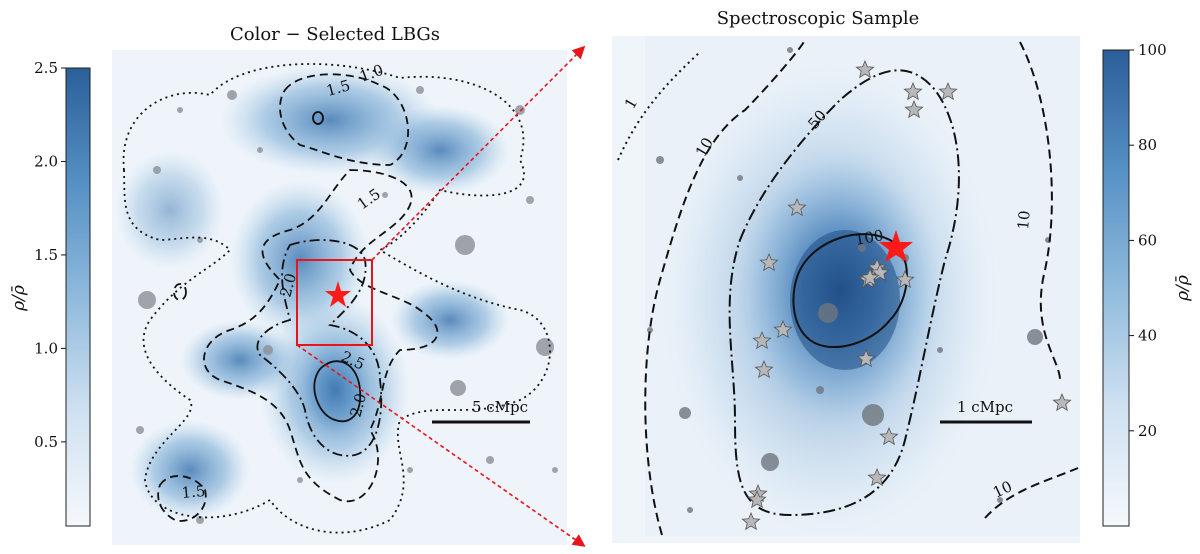 The width and height of the screenshot is (1200, 554). What do you see at coordinates (46, 161) in the screenshot?
I see `colorbar-tick-label: 2.0` at bounding box center [46, 161].